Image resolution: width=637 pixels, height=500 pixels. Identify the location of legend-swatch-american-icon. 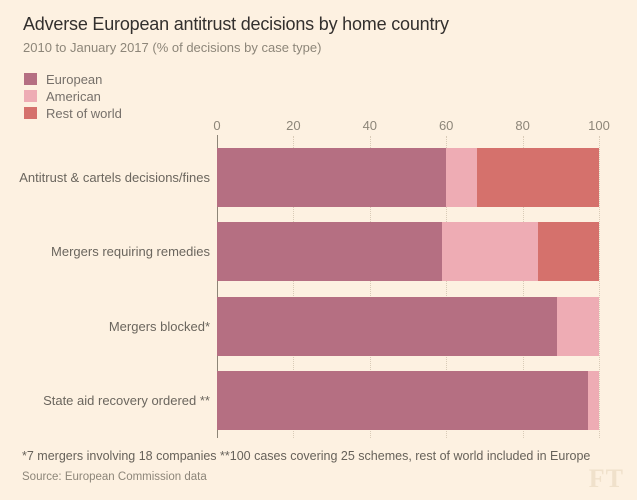
(30, 96).